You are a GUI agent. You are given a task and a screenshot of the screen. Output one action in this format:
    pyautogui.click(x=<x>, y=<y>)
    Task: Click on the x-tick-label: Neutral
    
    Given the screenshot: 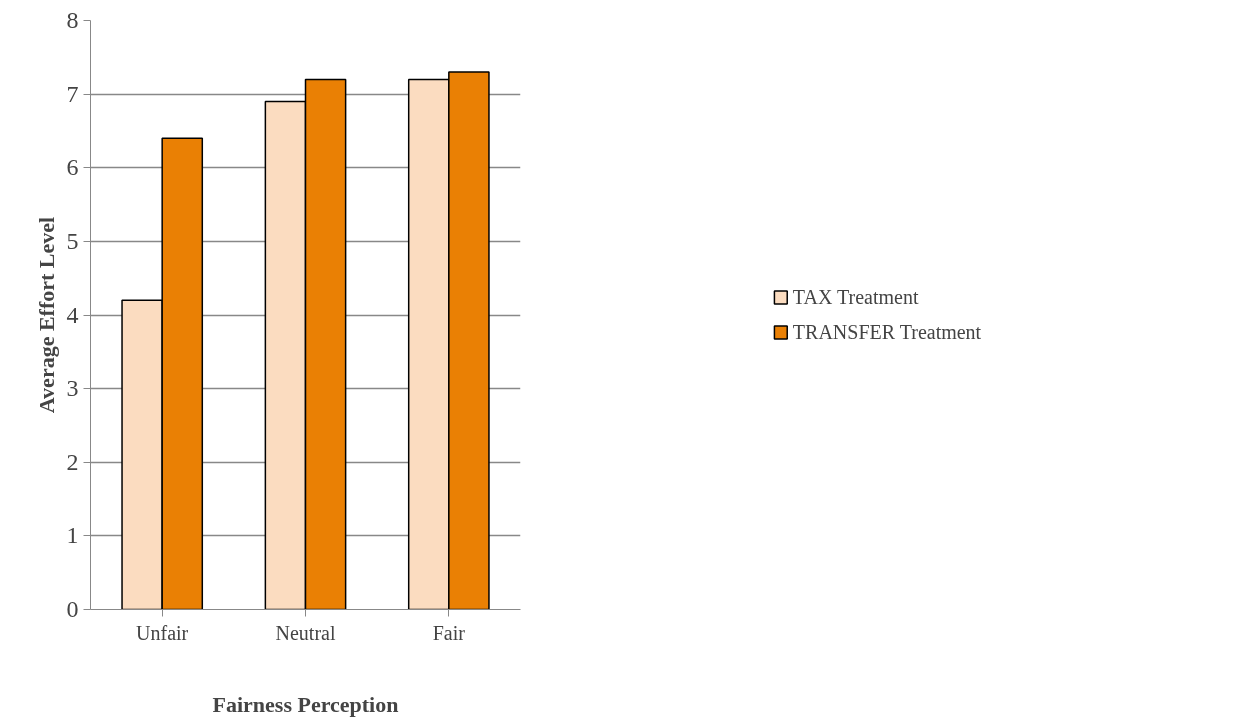 What is the action you would take?
    pyautogui.click(x=305, y=632)
    